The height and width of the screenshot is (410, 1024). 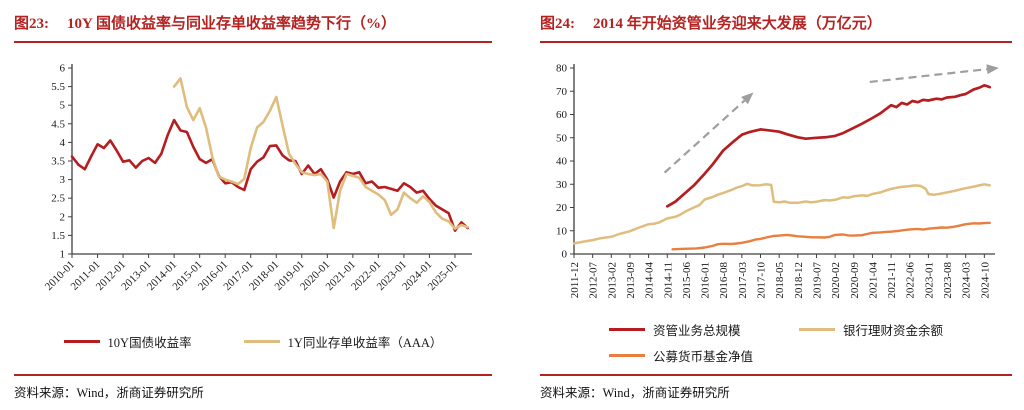 I want to click on svg-text: 2012-07, so click(x=594, y=280).